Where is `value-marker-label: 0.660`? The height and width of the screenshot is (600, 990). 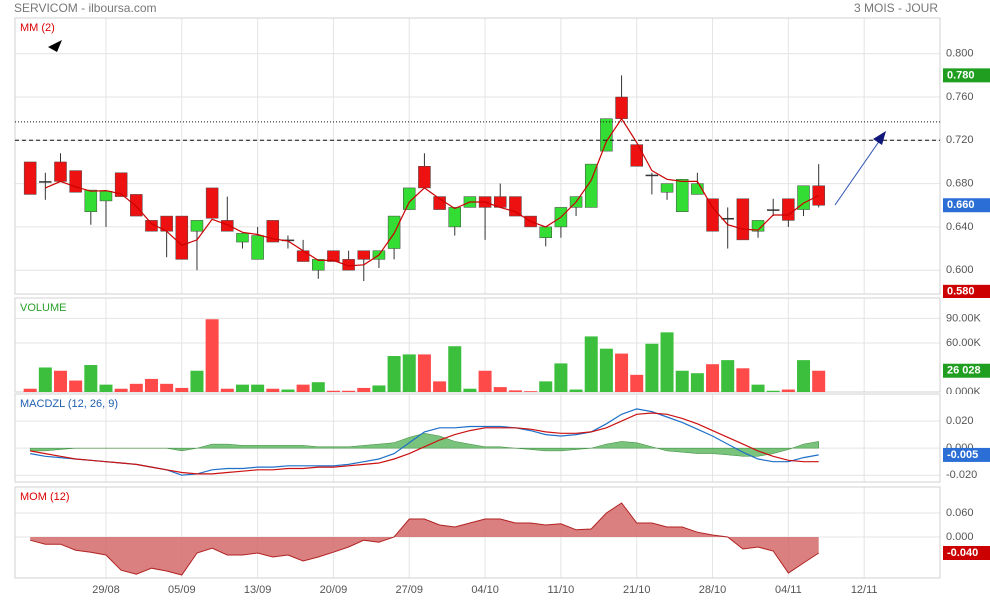
value-marker-label: 0.660 is located at coordinates (961, 205).